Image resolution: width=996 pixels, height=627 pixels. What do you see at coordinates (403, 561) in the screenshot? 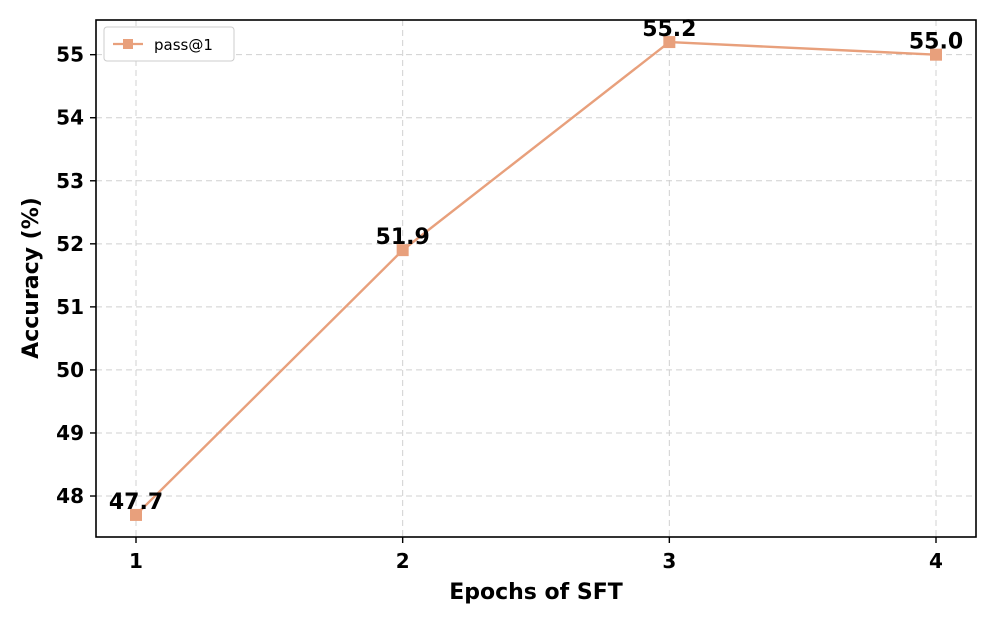
I see `x-tick-label: 2` at bounding box center [403, 561].